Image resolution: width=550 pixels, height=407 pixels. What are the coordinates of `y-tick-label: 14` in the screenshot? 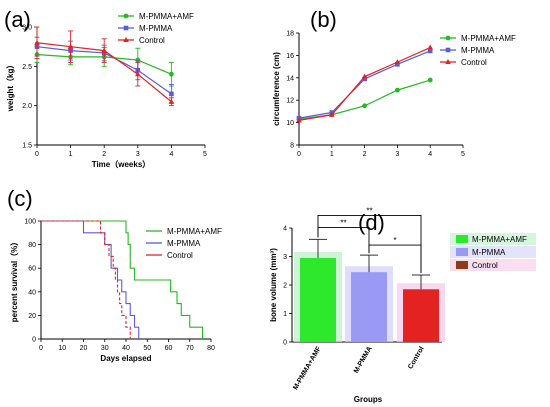 It's located at (290, 78).